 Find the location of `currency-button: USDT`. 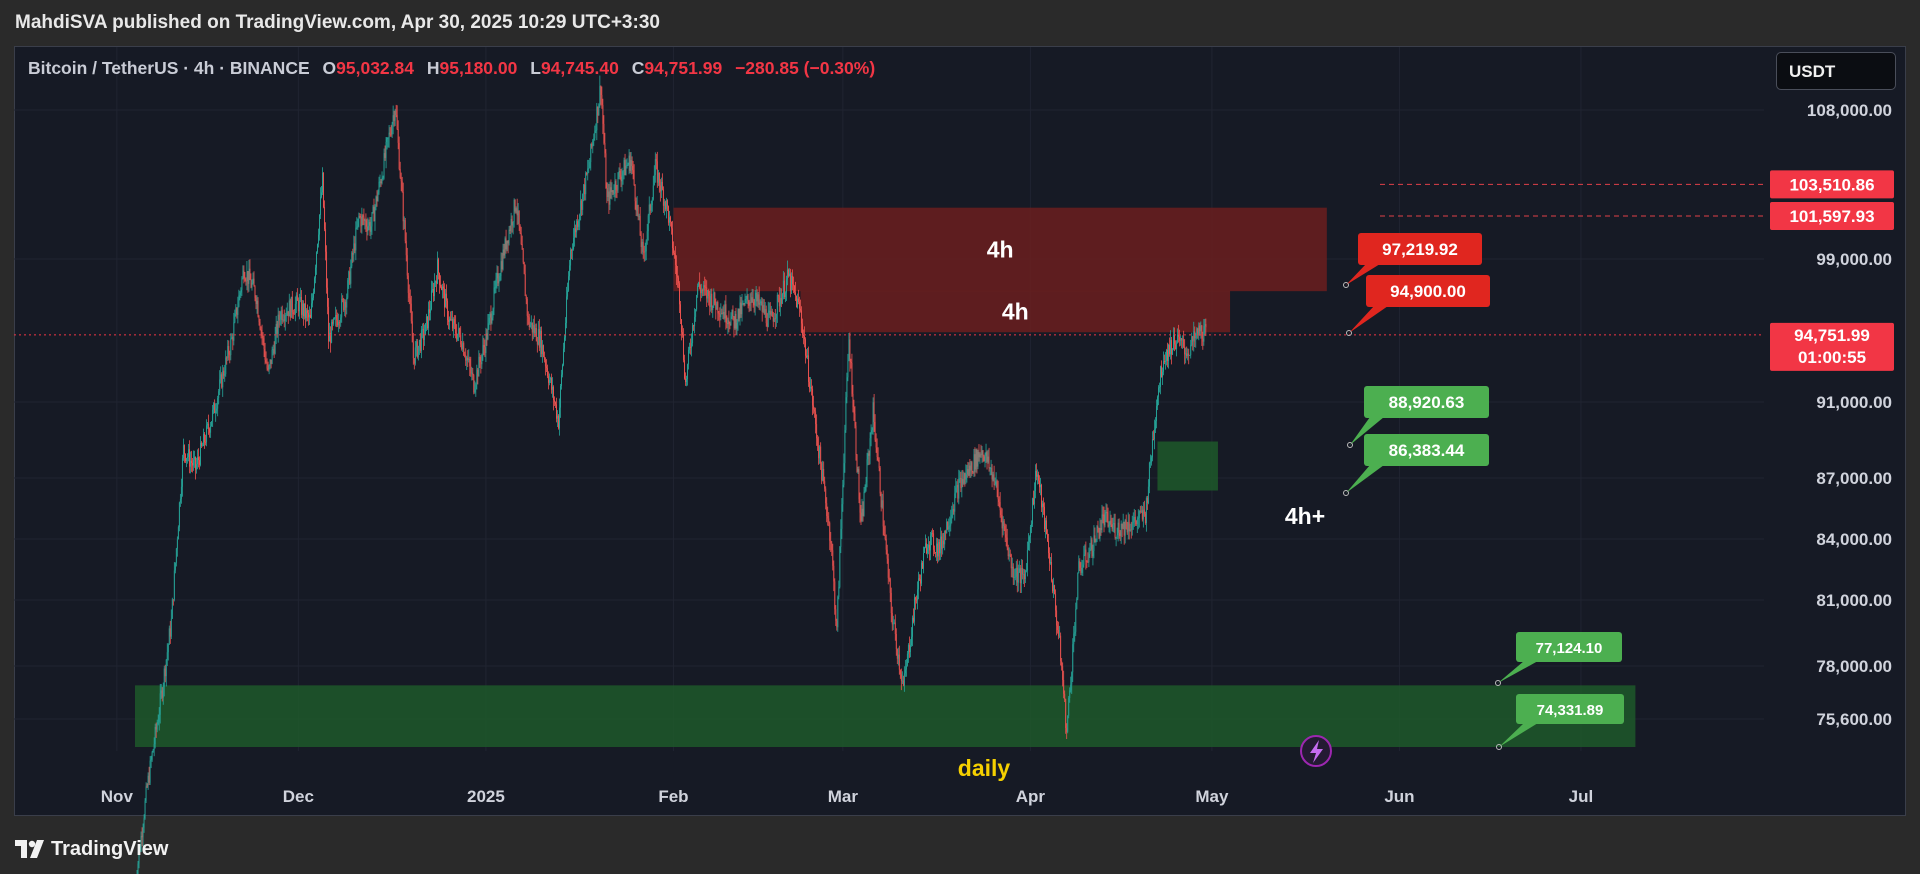

currency-button: USDT is located at coordinates (1836, 71).